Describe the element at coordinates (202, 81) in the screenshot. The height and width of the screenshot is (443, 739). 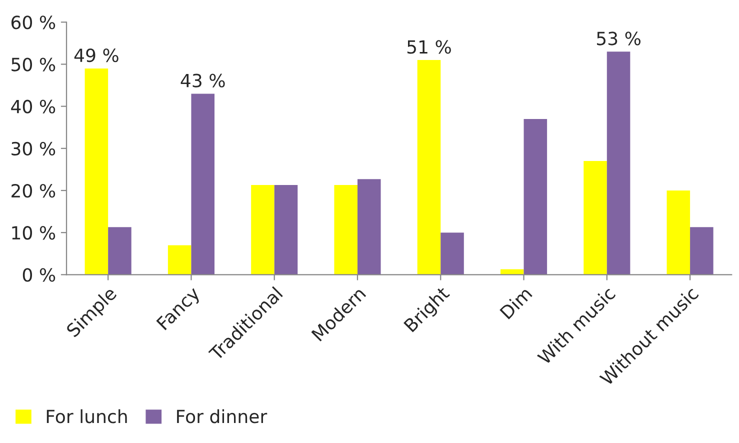
I see `data-label: 43 %` at that location.